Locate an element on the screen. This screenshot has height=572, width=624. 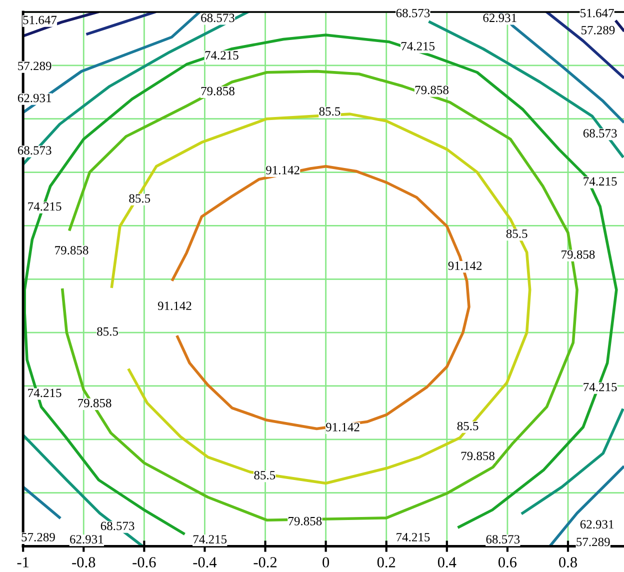
x-tick-label: -0.8 is located at coordinates (84, 562).